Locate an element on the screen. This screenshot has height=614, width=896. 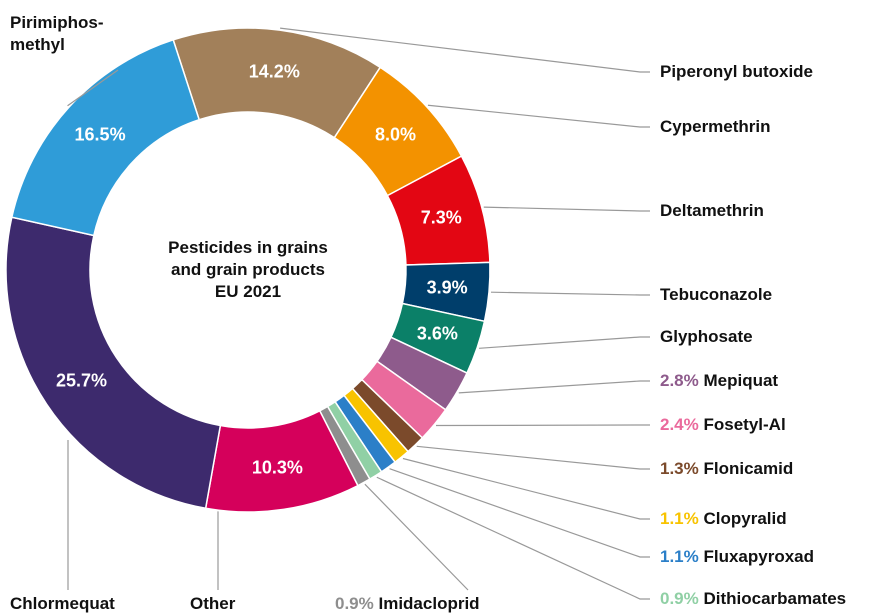
category-name: Imidacloprid is located at coordinates (429, 603).